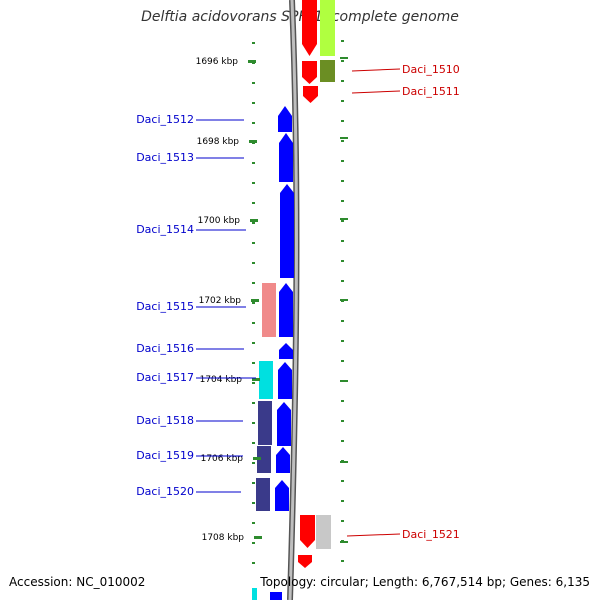 This screenshot has width=600, height=600. I want to click on gene-label: Daci_1512, so click(165, 119).